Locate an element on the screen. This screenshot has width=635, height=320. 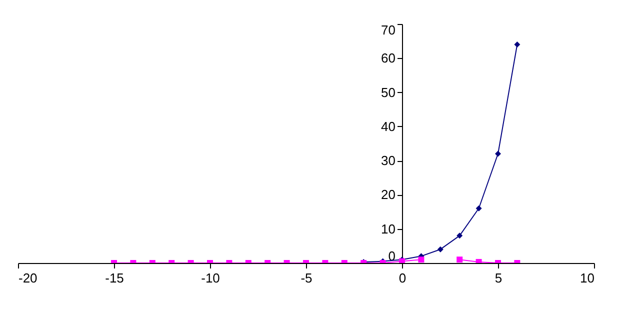
y-tick-label: 10 is located at coordinates (388, 228).